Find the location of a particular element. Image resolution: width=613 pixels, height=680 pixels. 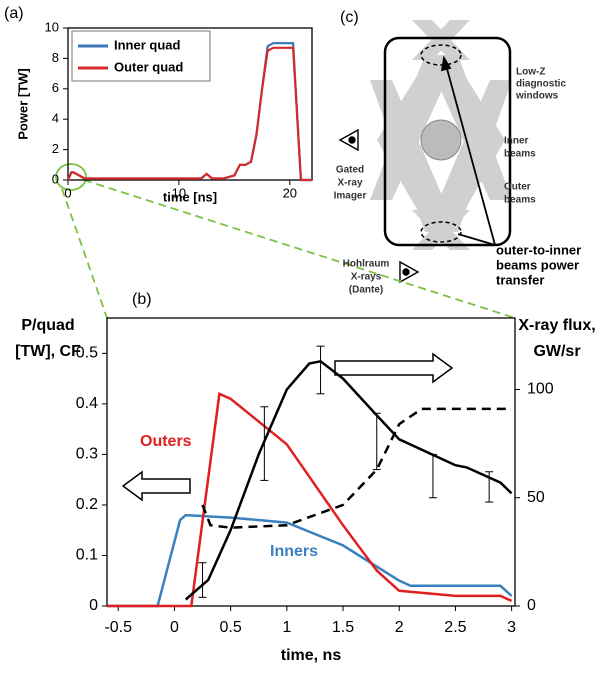

hohlraum-diagram is located at coordinates (425, 152).